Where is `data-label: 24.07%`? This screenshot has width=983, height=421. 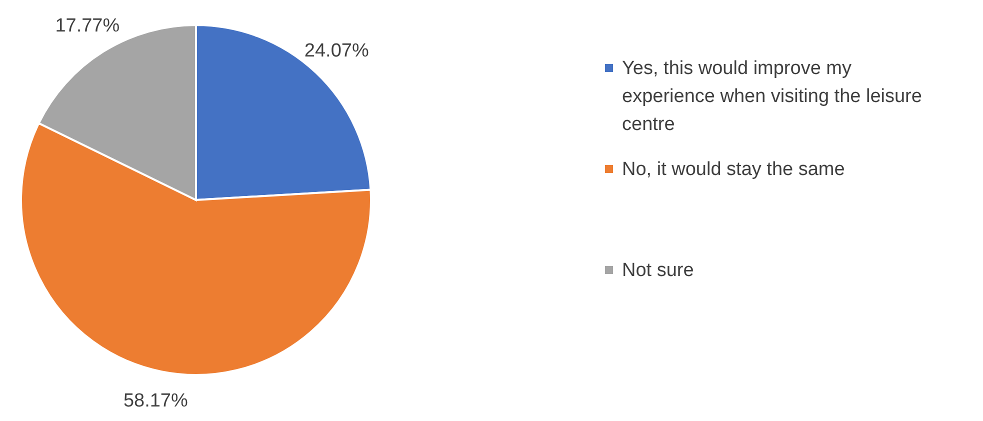
data-label: 24.07% is located at coordinates (336, 51).